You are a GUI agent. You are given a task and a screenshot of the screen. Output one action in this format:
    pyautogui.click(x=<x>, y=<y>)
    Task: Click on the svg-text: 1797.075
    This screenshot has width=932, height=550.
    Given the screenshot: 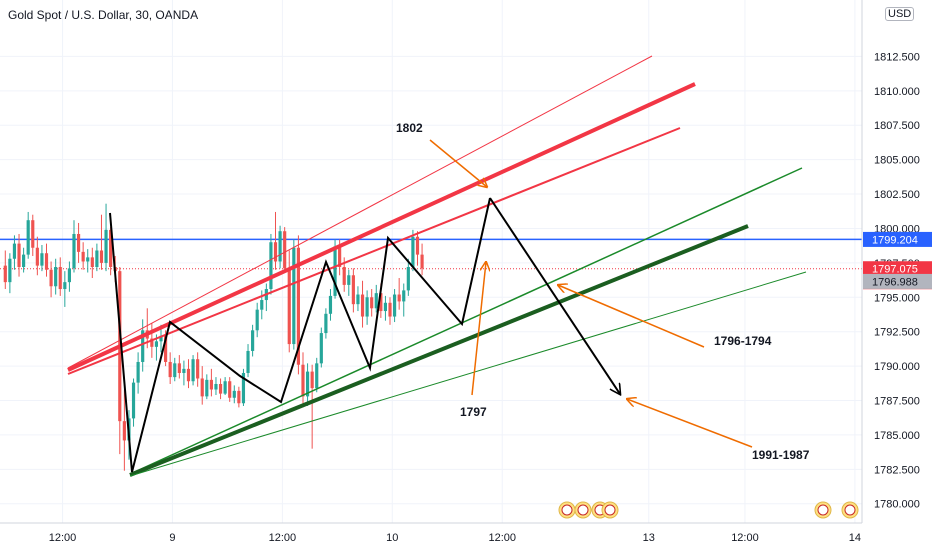 What is the action you would take?
    pyautogui.click(x=895, y=270)
    